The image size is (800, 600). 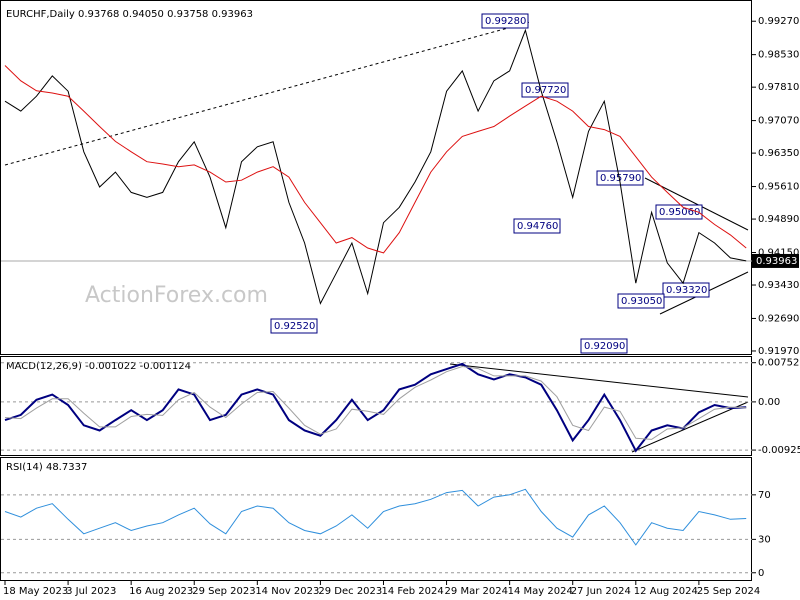 What do you see at coordinates (778, 285) in the screenshot?
I see `y-tick-label: 0.93430` at bounding box center [778, 285].